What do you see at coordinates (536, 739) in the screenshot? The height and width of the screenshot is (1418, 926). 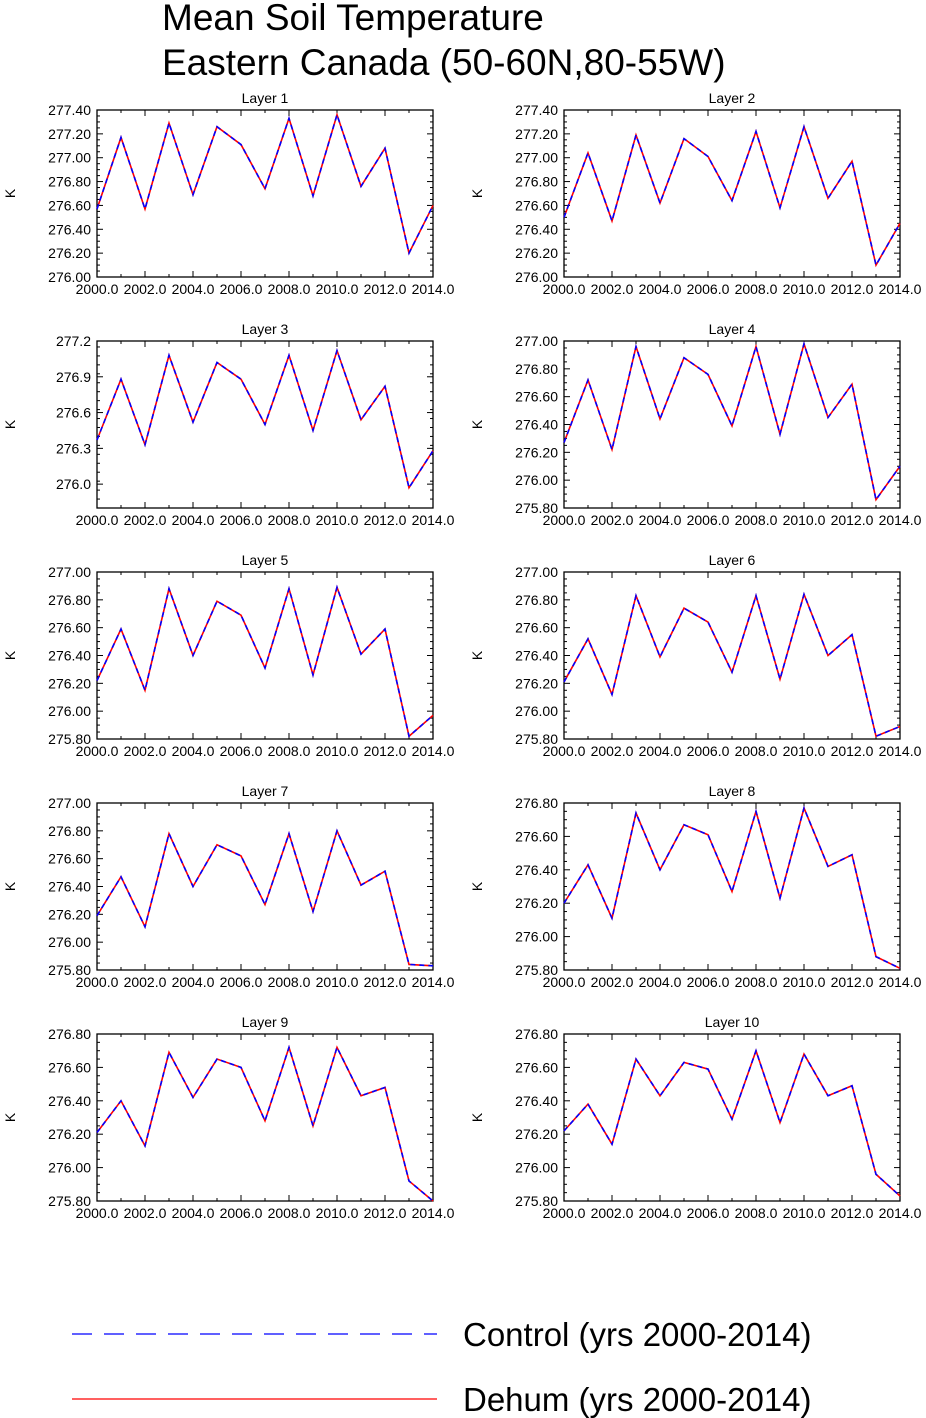 I see `y-tick-label: 275.80` at bounding box center [536, 739].